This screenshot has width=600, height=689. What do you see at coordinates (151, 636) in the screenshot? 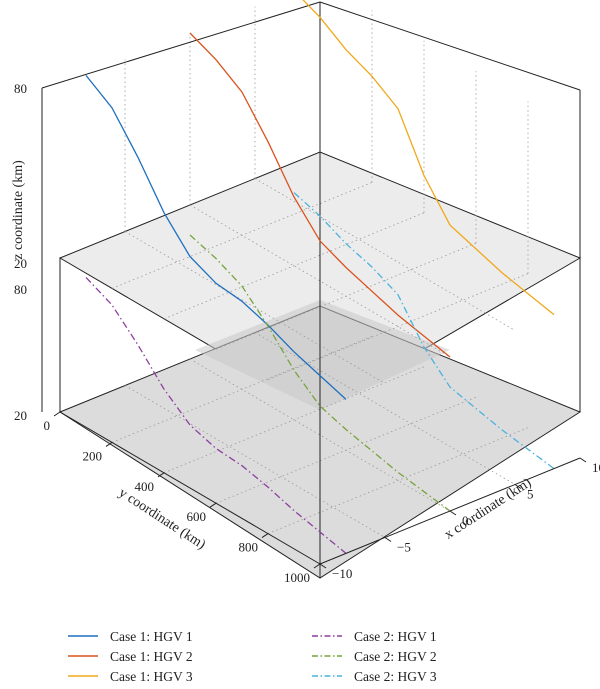
I see `legend-label: Case 1: HGV 1` at bounding box center [151, 636].